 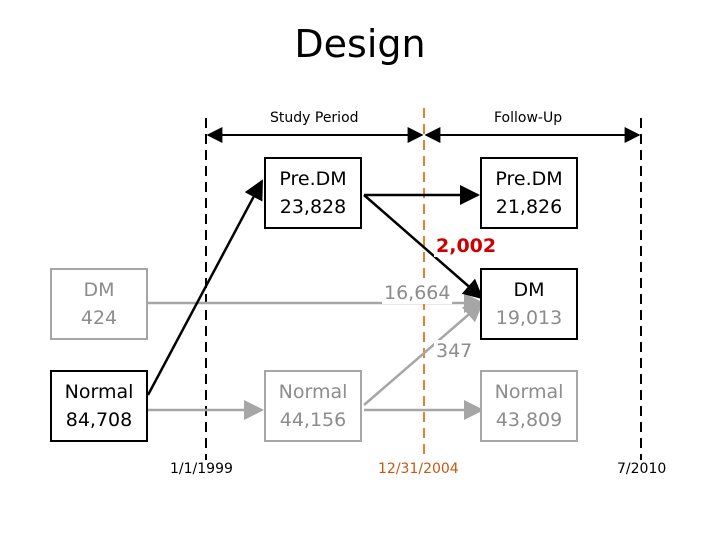 I want to click on dm-follow-box: DM 19,013, so click(x=529, y=304).